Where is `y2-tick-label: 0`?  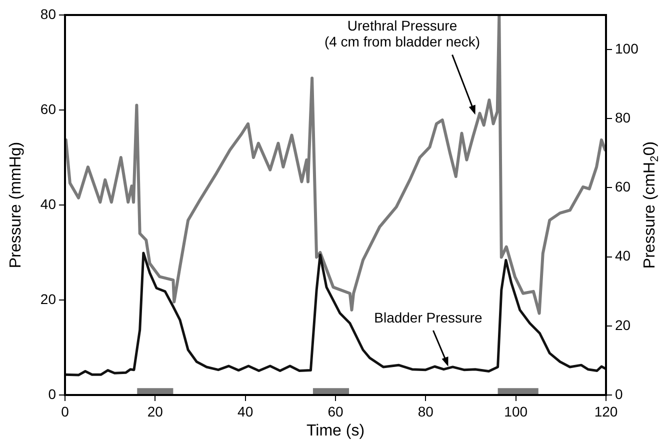 y2-tick-label: 0 is located at coordinates (619, 394).